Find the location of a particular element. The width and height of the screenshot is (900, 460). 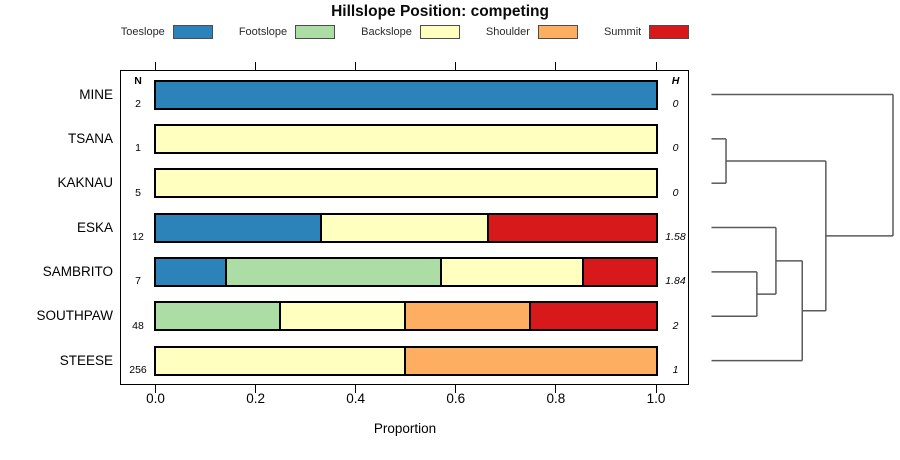

row-label: KAKNAU is located at coordinates (85, 183).